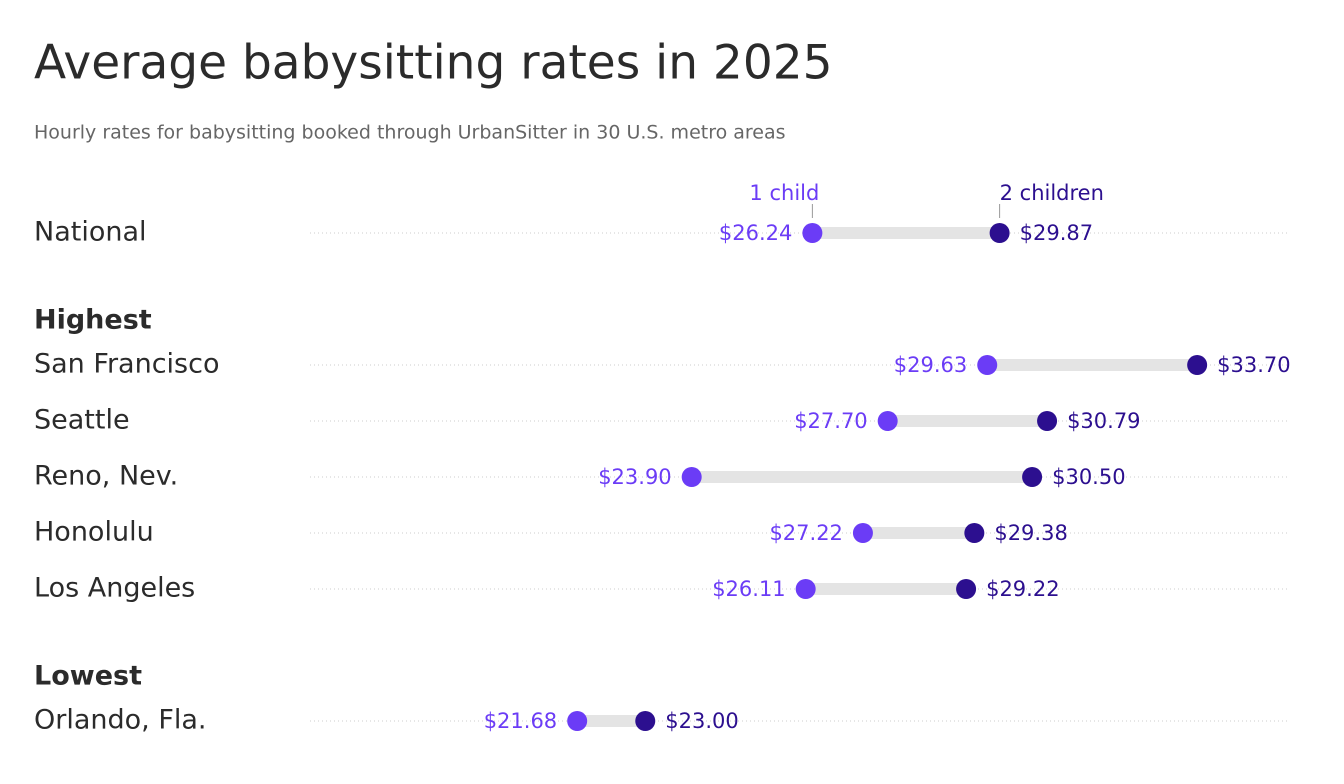 This screenshot has height=784, width=1344. What do you see at coordinates (93, 320) in the screenshot?
I see `group-label: Highest` at bounding box center [93, 320].